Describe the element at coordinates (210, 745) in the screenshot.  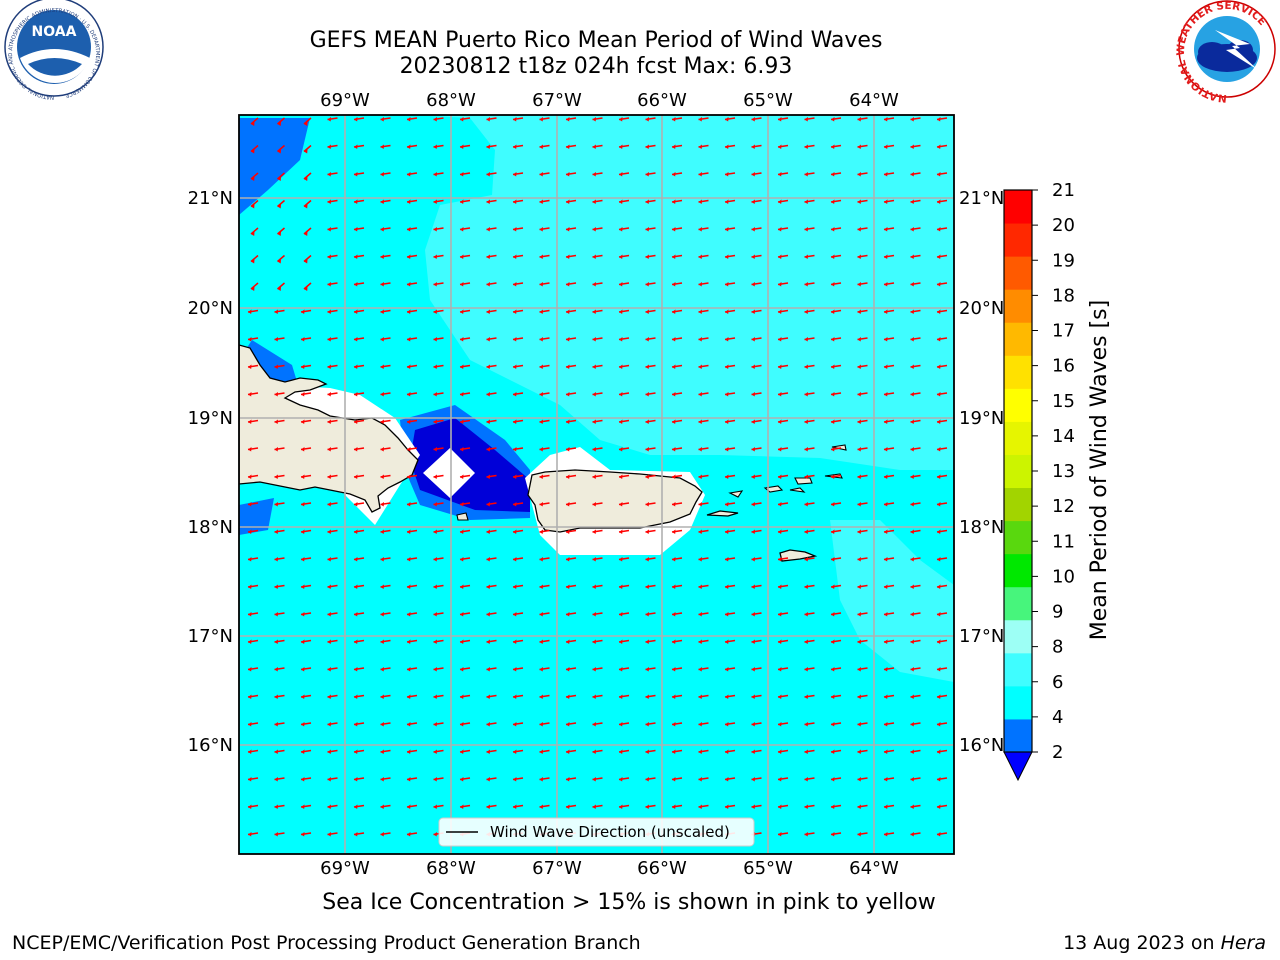
I see `lat-tick-left: 16°N` at that location.